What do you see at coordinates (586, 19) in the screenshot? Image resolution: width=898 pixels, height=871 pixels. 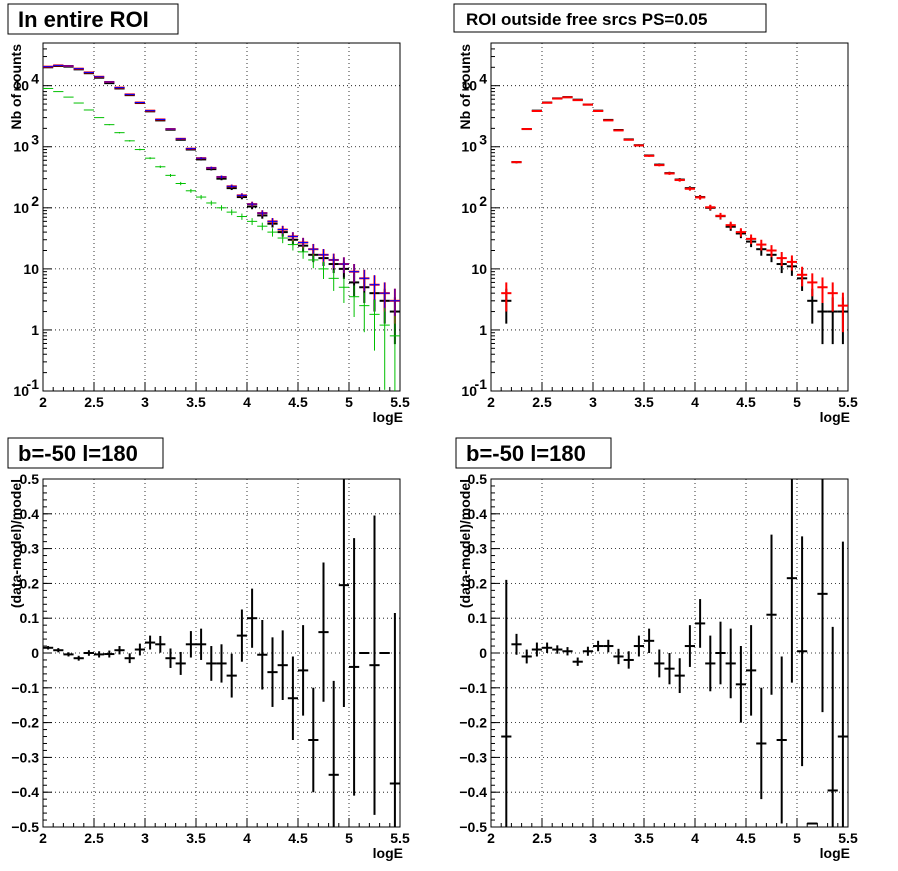 I see `chart-title: ROI outside free srcs PS=0.05` at bounding box center [586, 19].